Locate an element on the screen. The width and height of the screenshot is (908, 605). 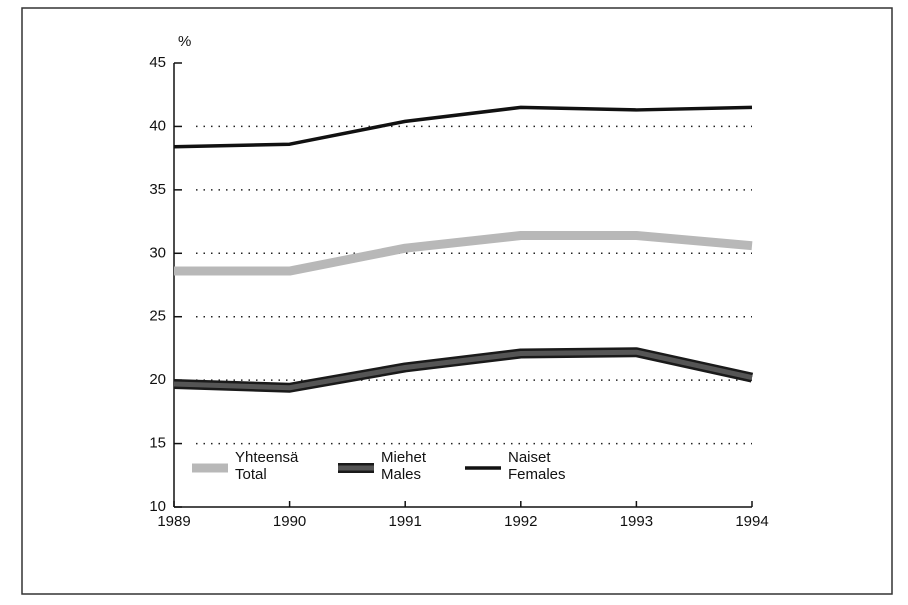
y-axis-label: % is located at coordinates (184, 41).